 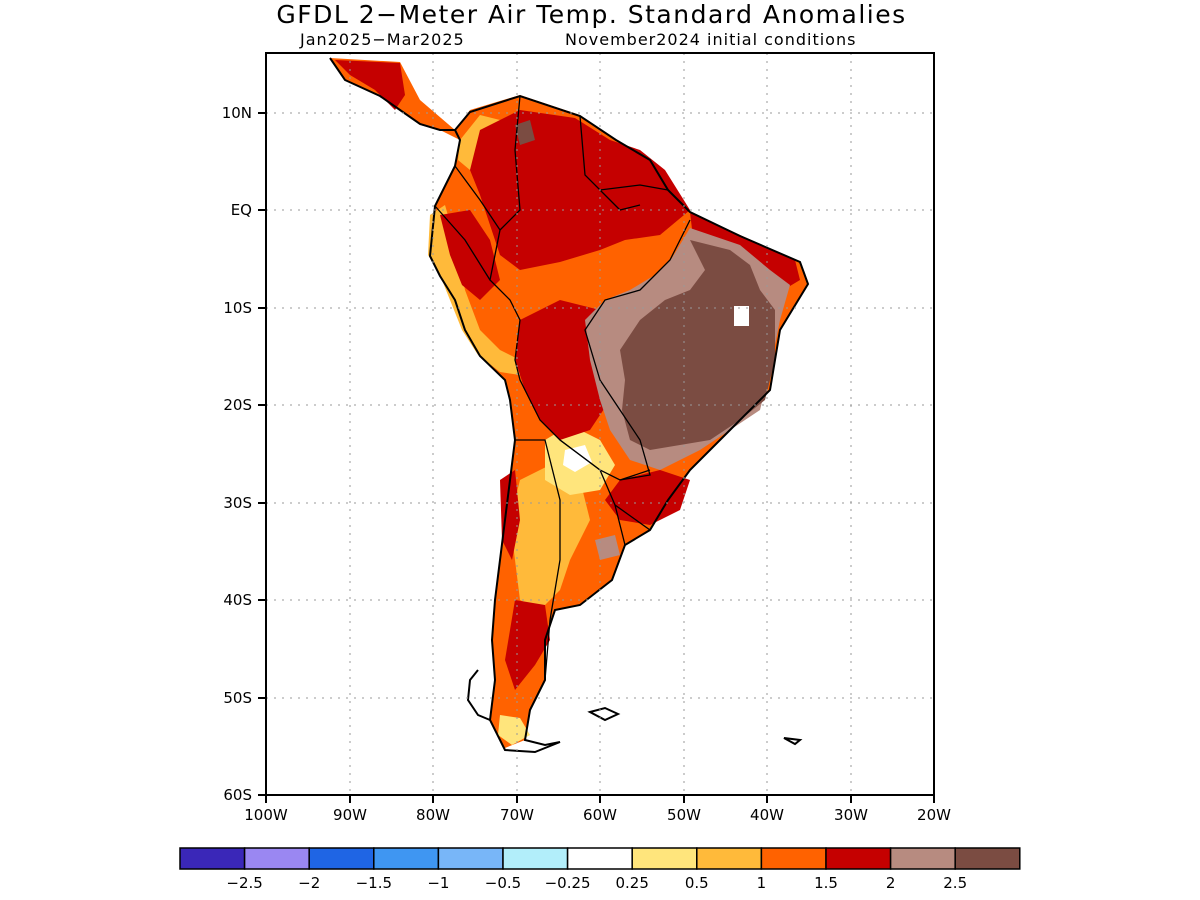 I want to click on colorbar-label: 0.5, so click(x=697, y=883).